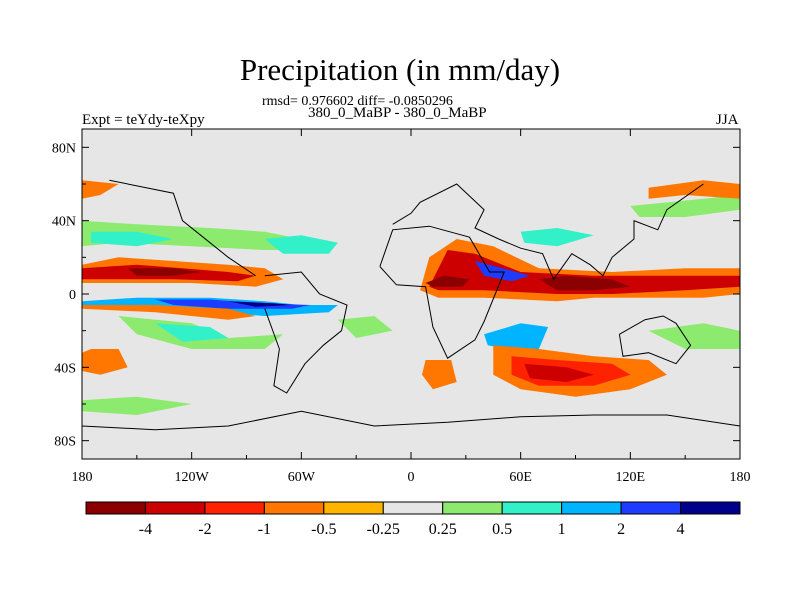 Image resolution: width=800 pixels, height=600 pixels. Describe the element at coordinates (65, 368) in the screenshot. I see `y-tick-label: 40S` at that location.